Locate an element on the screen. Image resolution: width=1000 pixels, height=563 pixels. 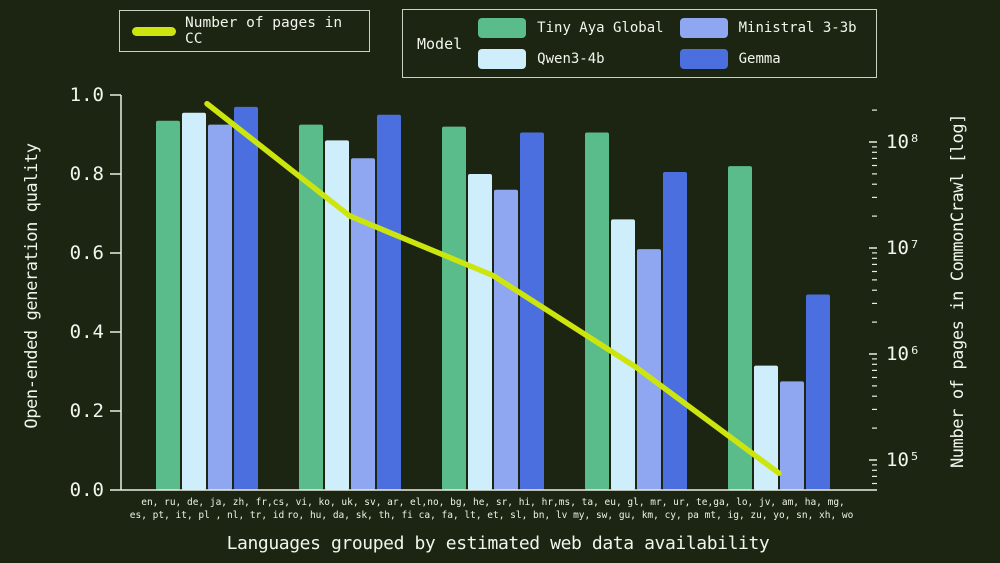
category-label-group-1: es, pt, it, pl , nl, tr, id is located at coordinates (207, 515).